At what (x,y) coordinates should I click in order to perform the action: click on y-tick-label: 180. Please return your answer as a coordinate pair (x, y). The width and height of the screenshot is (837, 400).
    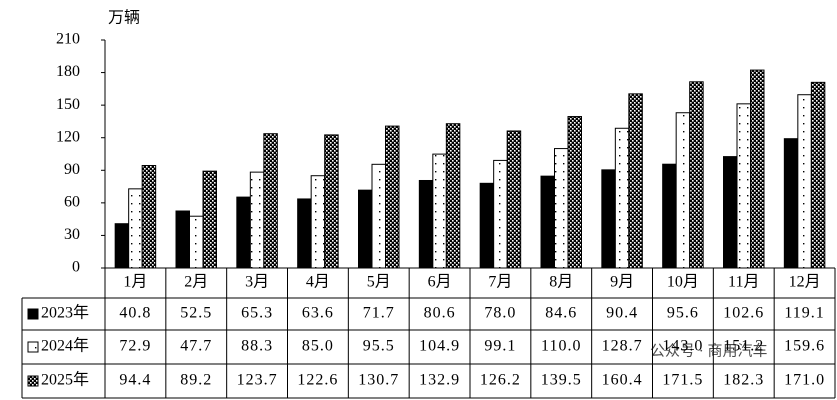
    Looking at the image, I should click on (68, 71).